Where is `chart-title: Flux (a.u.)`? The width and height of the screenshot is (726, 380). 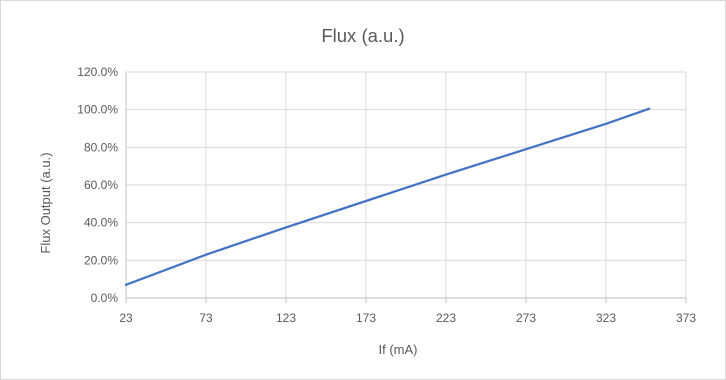
chart-title: Flux (a.u.) is located at coordinates (362, 35).